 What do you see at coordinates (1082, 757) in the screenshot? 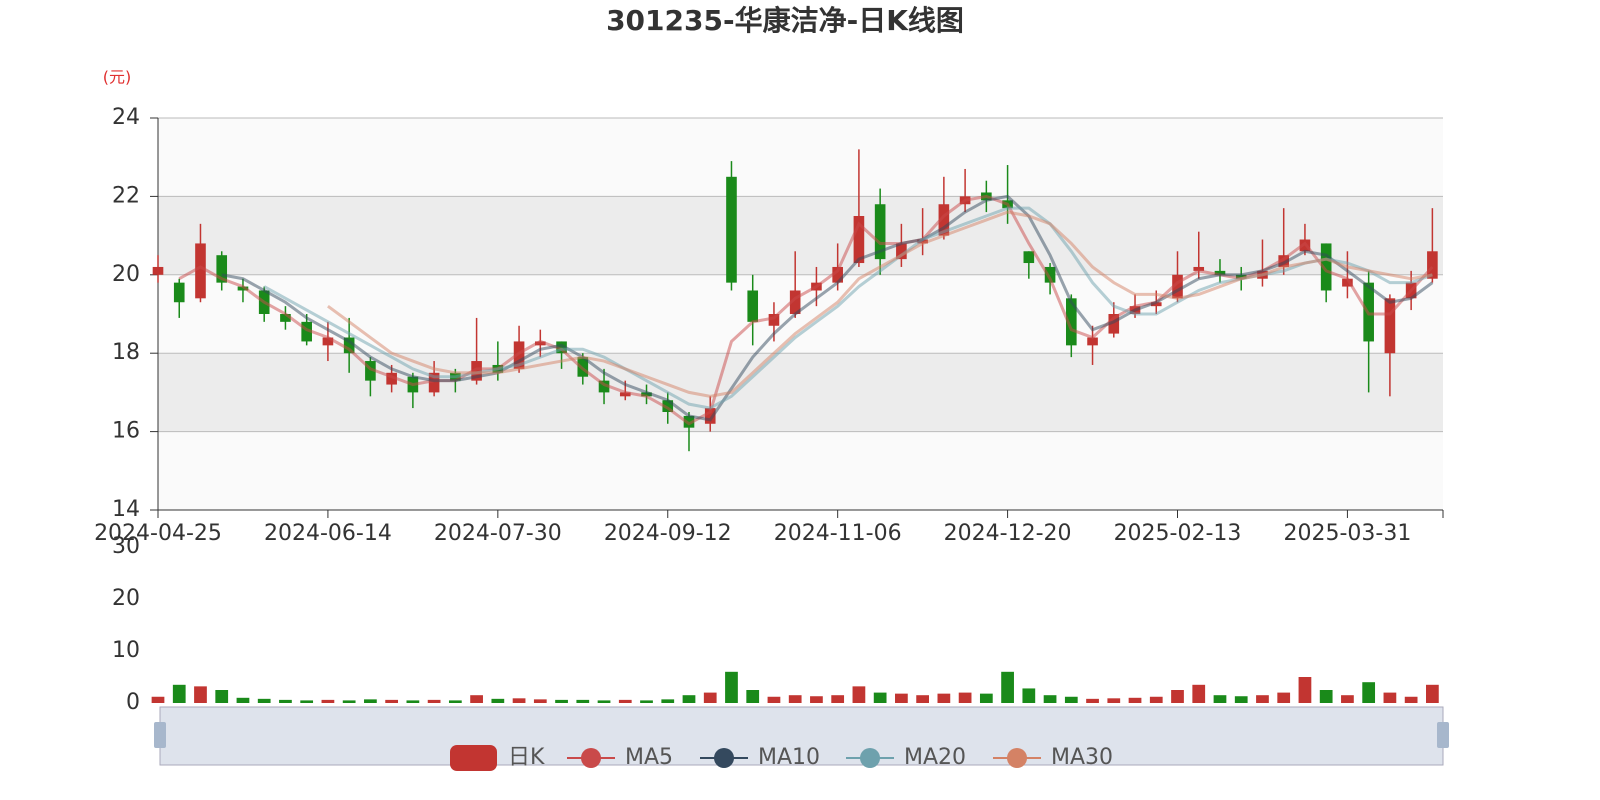
I see `legend-label: MA30` at bounding box center [1082, 757].